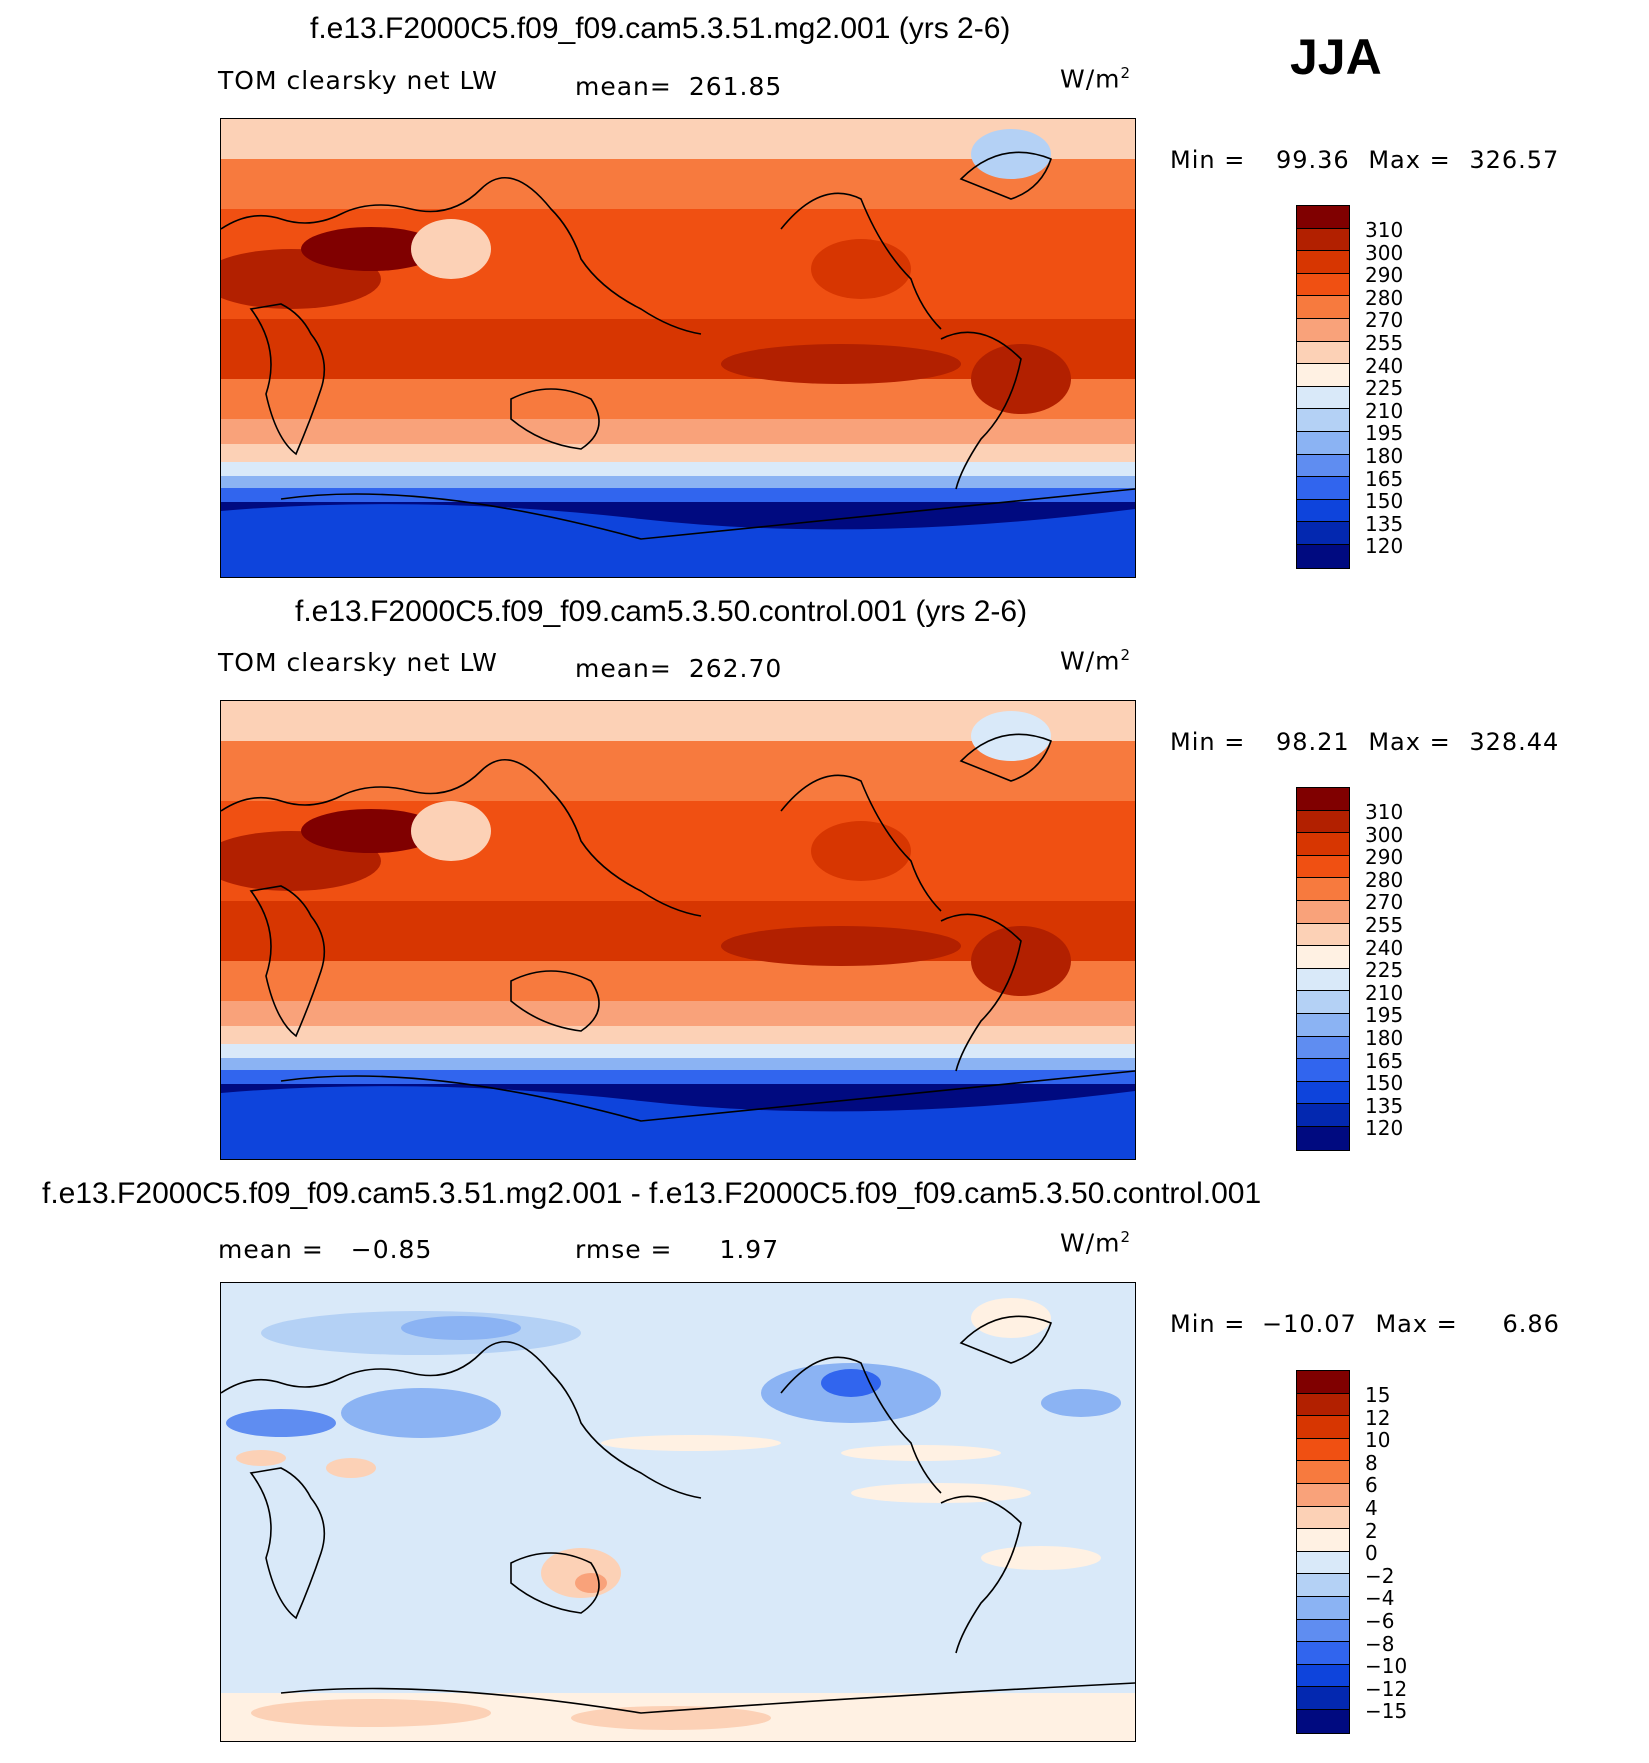 The width and height of the screenshot is (1649, 1763). Describe the element at coordinates (623, 668) in the screenshot. I see `panel2-mean-label: mean=` at that location.